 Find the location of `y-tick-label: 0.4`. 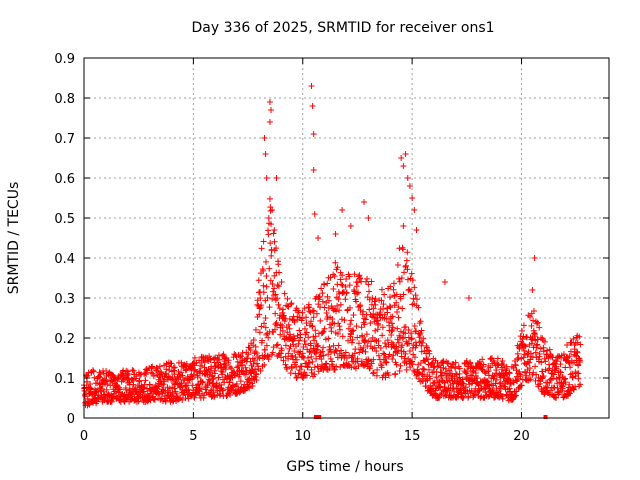

y-tick-label: 0.4 is located at coordinates (64, 259).